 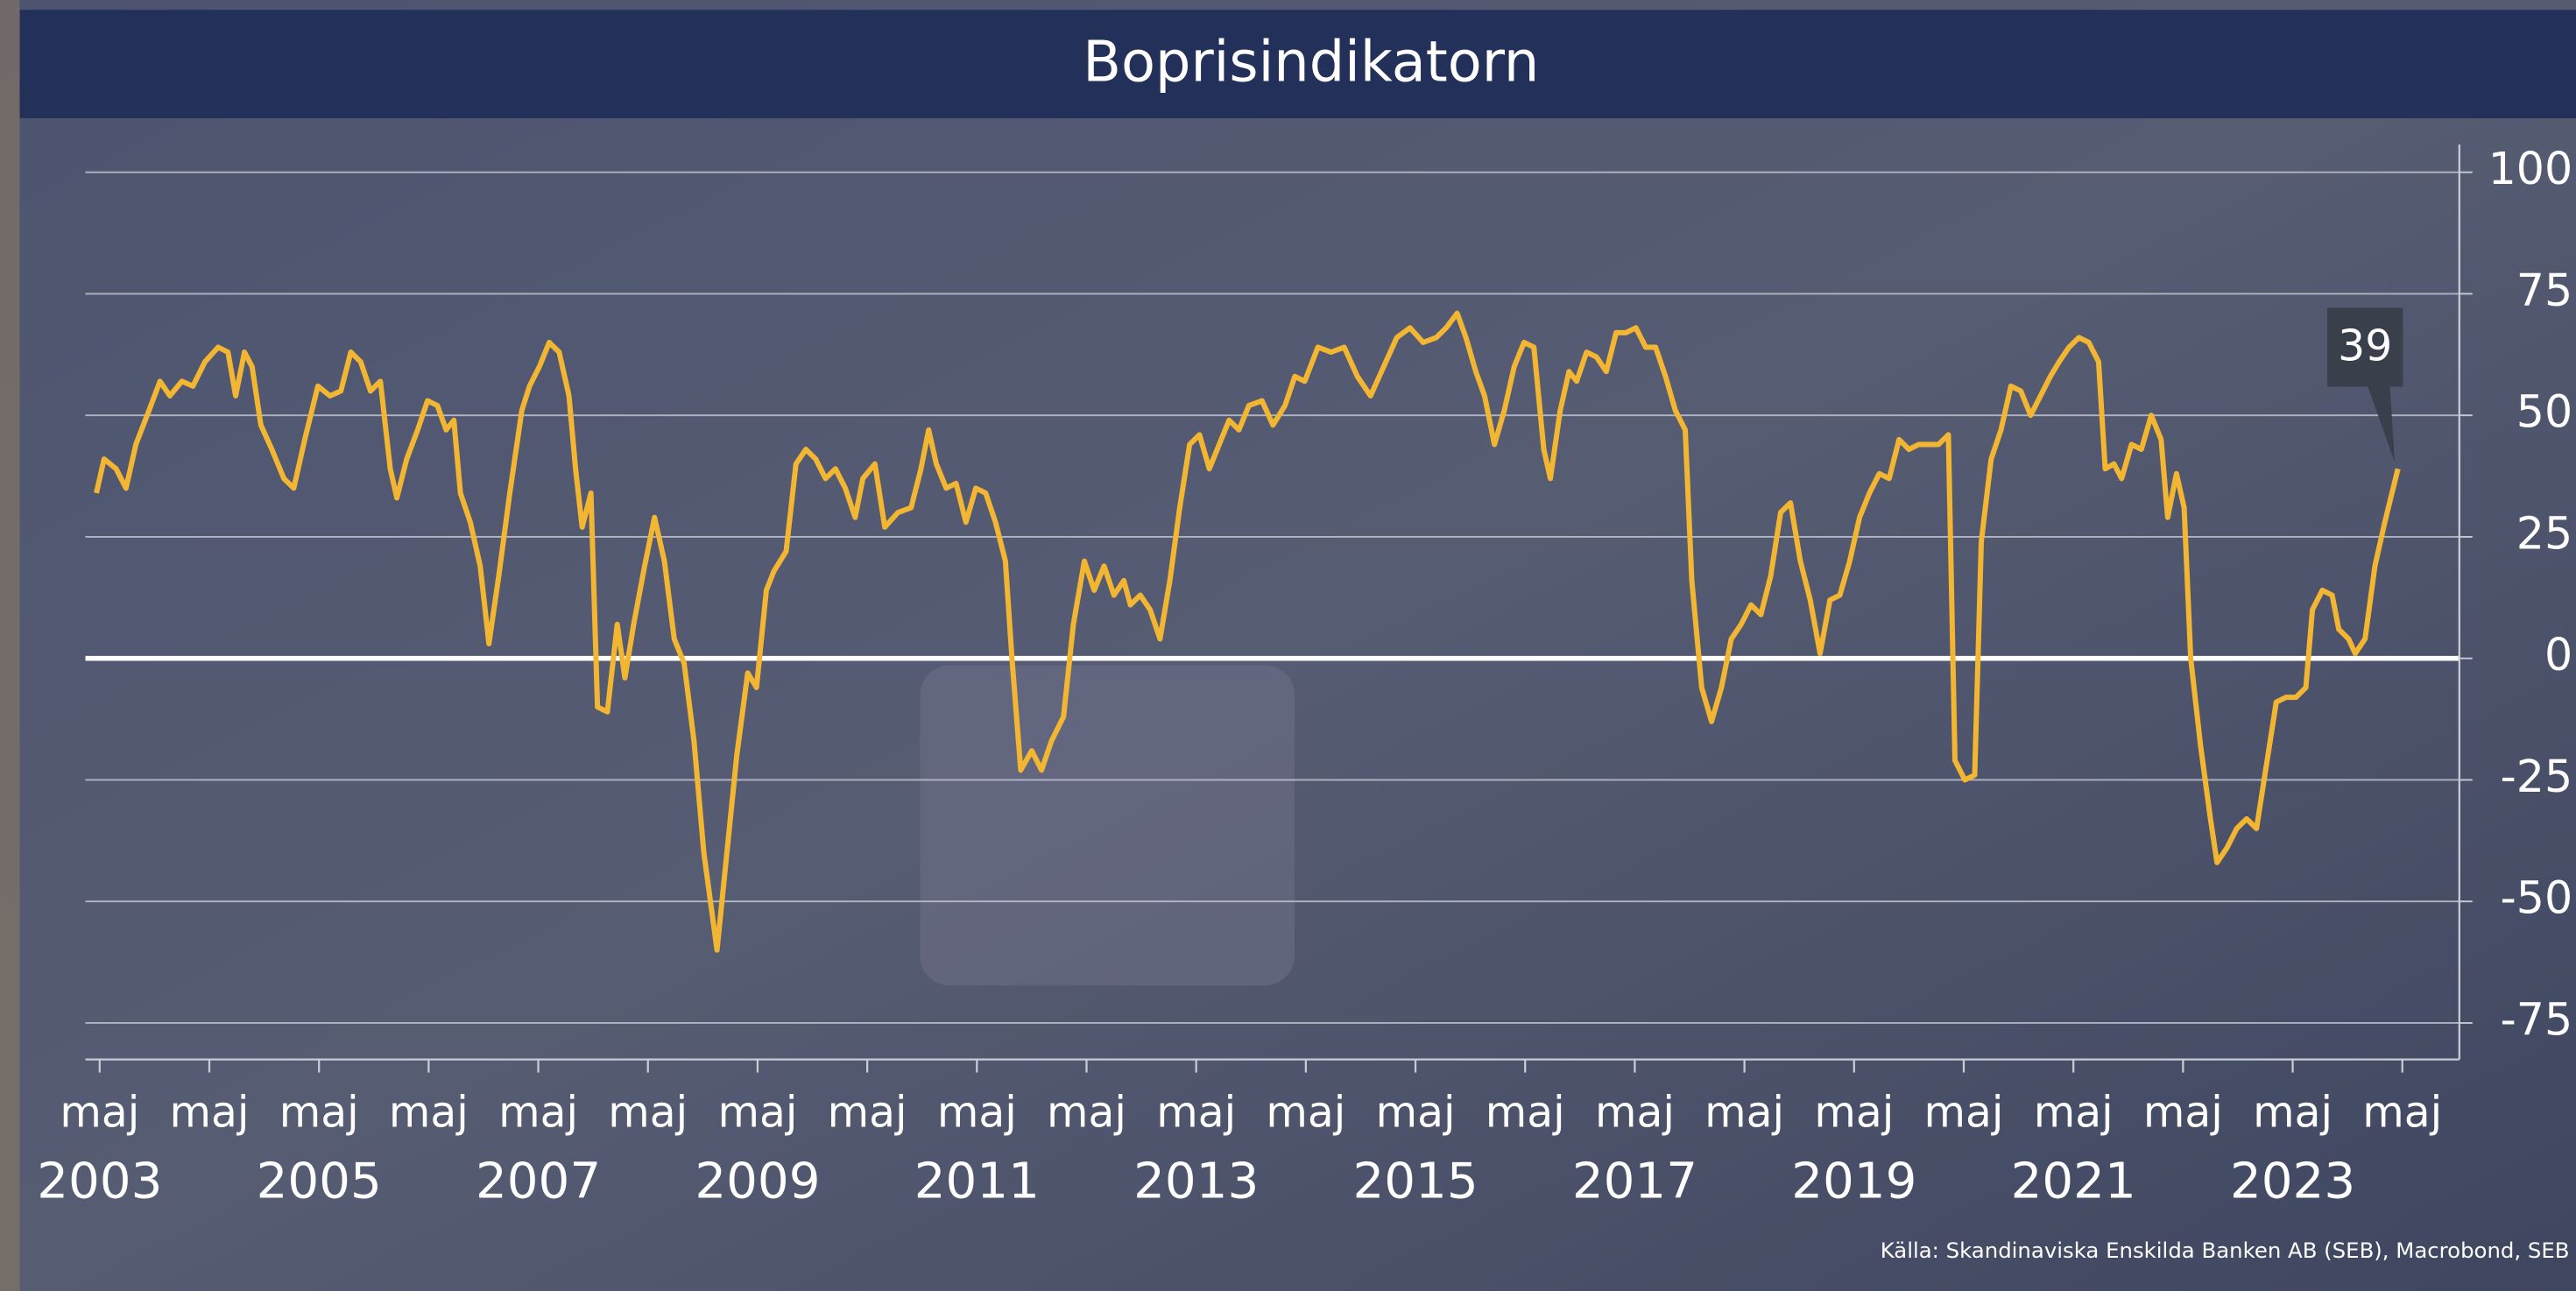 What do you see at coordinates (2537, 776) in the screenshot?
I see `y-tick-label: -25` at bounding box center [2537, 776].